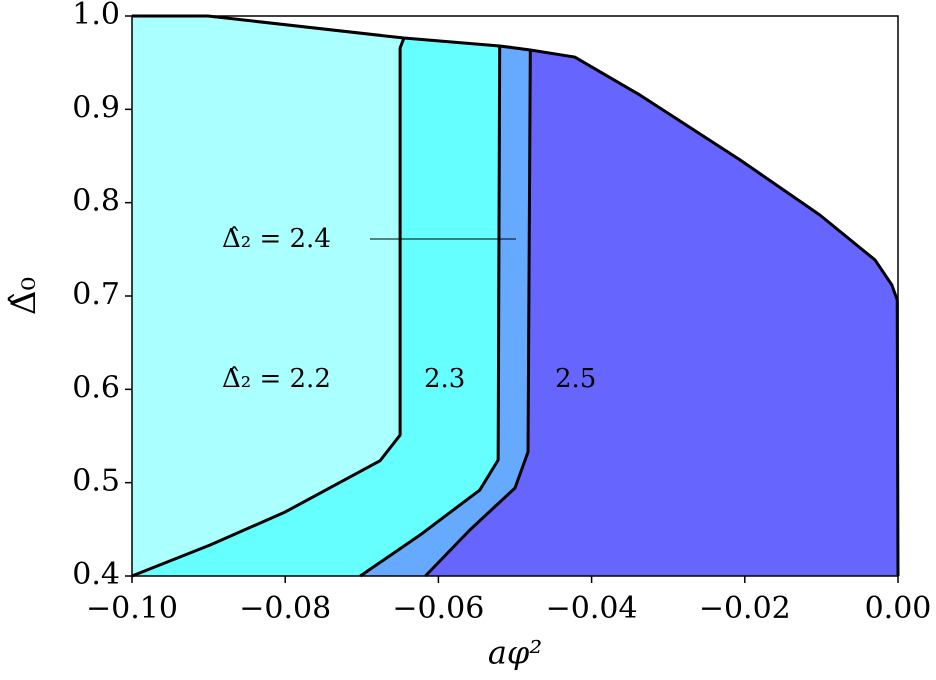 The width and height of the screenshot is (936, 680). I want to click on annotation: 2.3, so click(444, 379).